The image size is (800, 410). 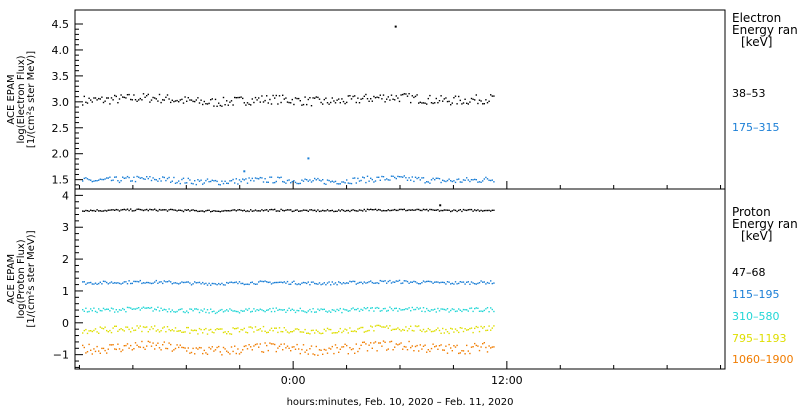 I want to click on y-tick-label-proton: 2, so click(x=65, y=259).